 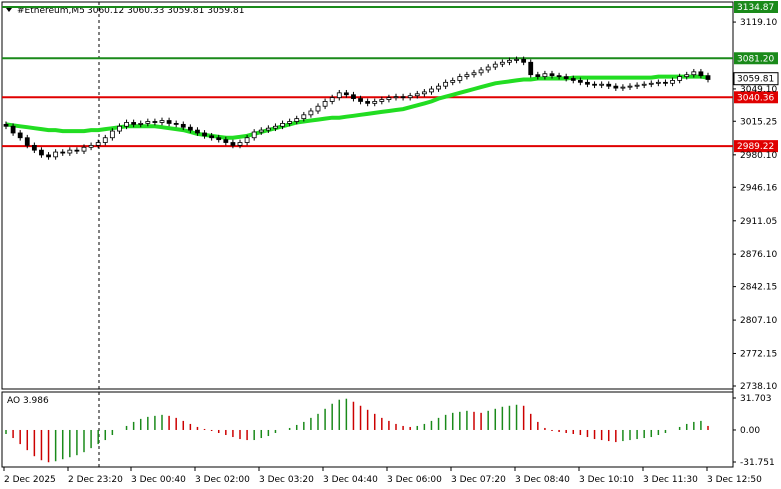 I want to click on time-tick-label: 2 Dec 2025, so click(x=30, y=480).